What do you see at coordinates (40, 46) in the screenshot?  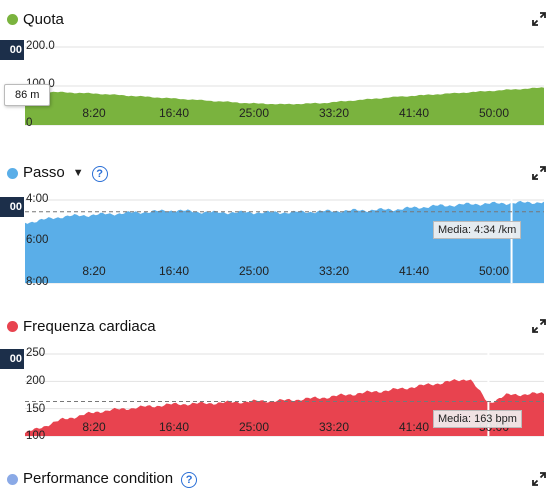 I see `y-tick-label: 200.0` at bounding box center [40, 46].